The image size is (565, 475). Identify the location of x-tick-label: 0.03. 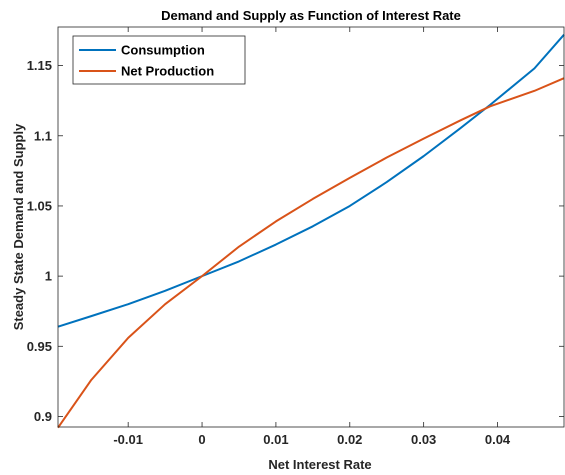
(423, 439).